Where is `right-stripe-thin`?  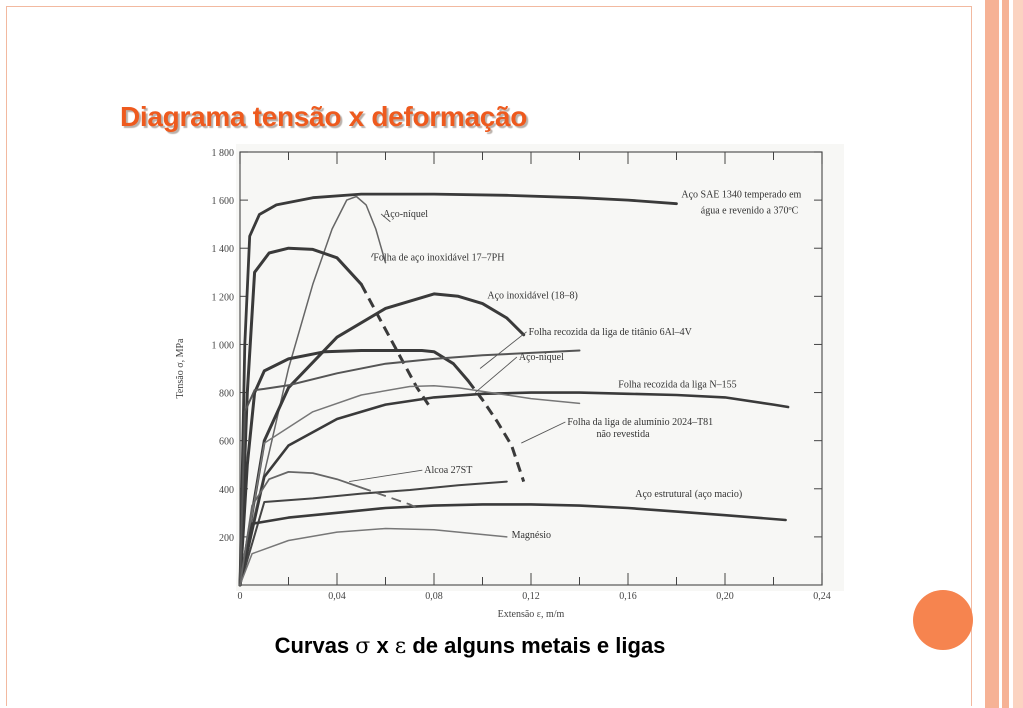
right-stripe-thin is located at coordinates (1005, 354).